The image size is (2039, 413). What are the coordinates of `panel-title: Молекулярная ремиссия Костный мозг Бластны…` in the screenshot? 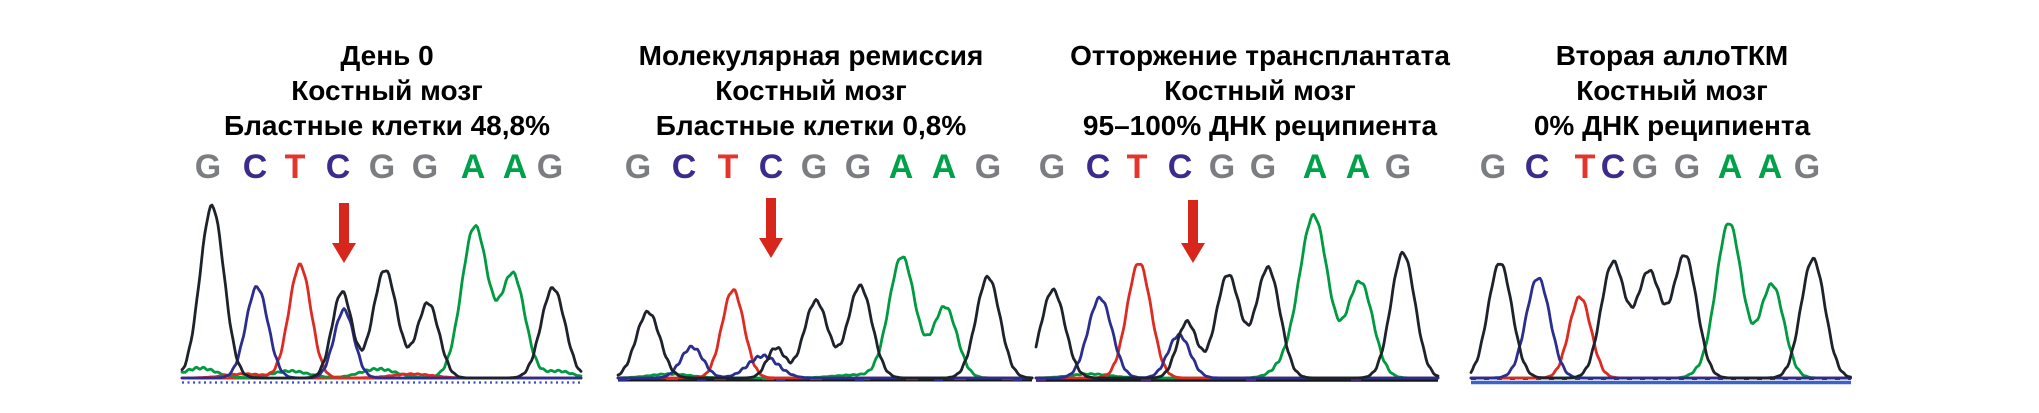 It's located at (811, 90).